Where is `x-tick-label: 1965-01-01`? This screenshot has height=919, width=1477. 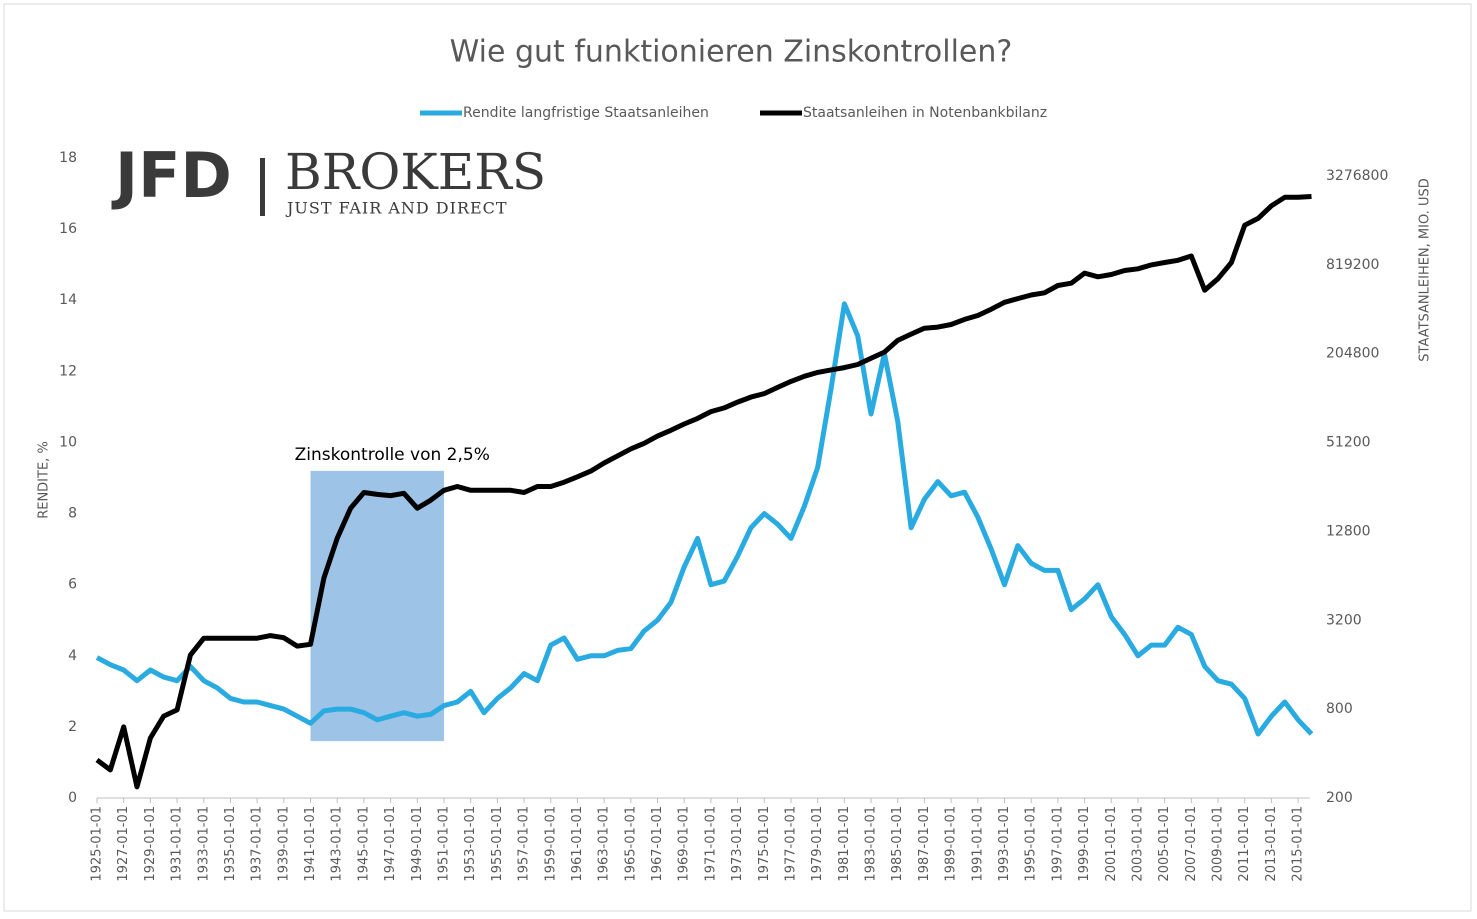 x-tick-label: 1965-01-01 is located at coordinates (630, 844).